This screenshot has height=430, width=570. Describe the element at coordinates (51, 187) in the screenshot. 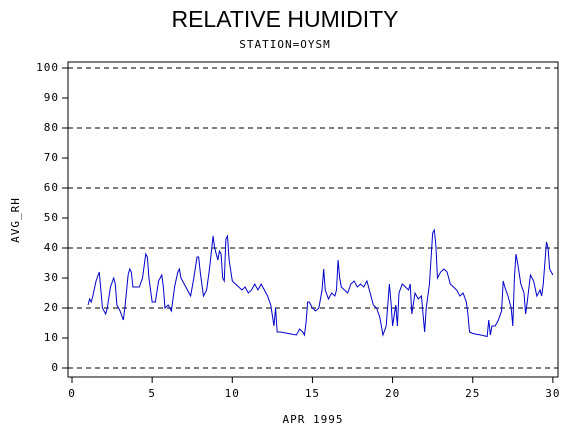

I see `y-tick-label: 60` at that location.